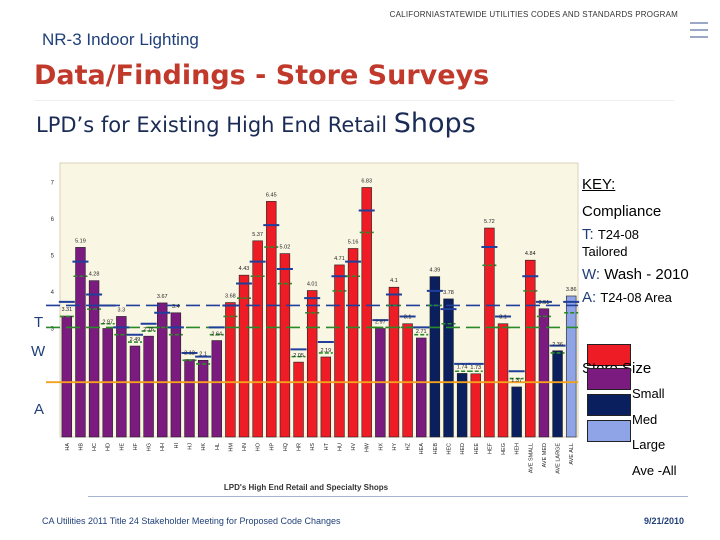 The height and width of the screenshot is (540, 720). I want to click on value-label: 2.49, so click(135, 340).